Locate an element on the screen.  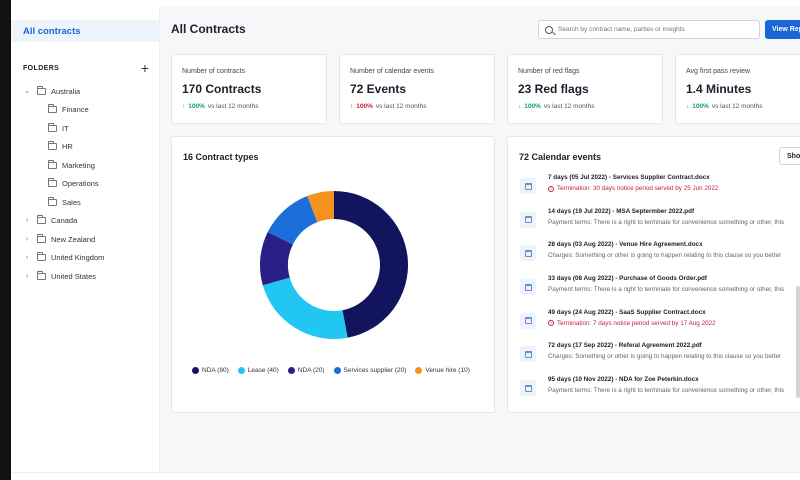
stat-period: vs last 12 months is located at coordinates (737, 106).